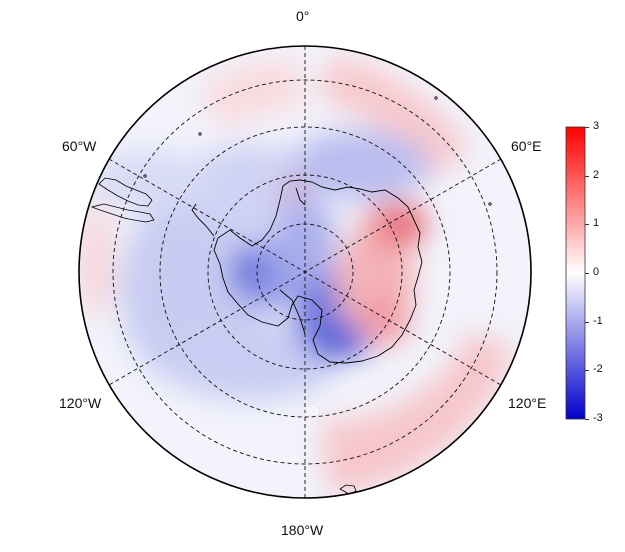 Image resolution: width=625 pixels, height=552 pixels. What do you see at coordinates (596, 126) in the screenshot?
I see `colorbar-tick-label: 3` at bounding box center [596, 126].